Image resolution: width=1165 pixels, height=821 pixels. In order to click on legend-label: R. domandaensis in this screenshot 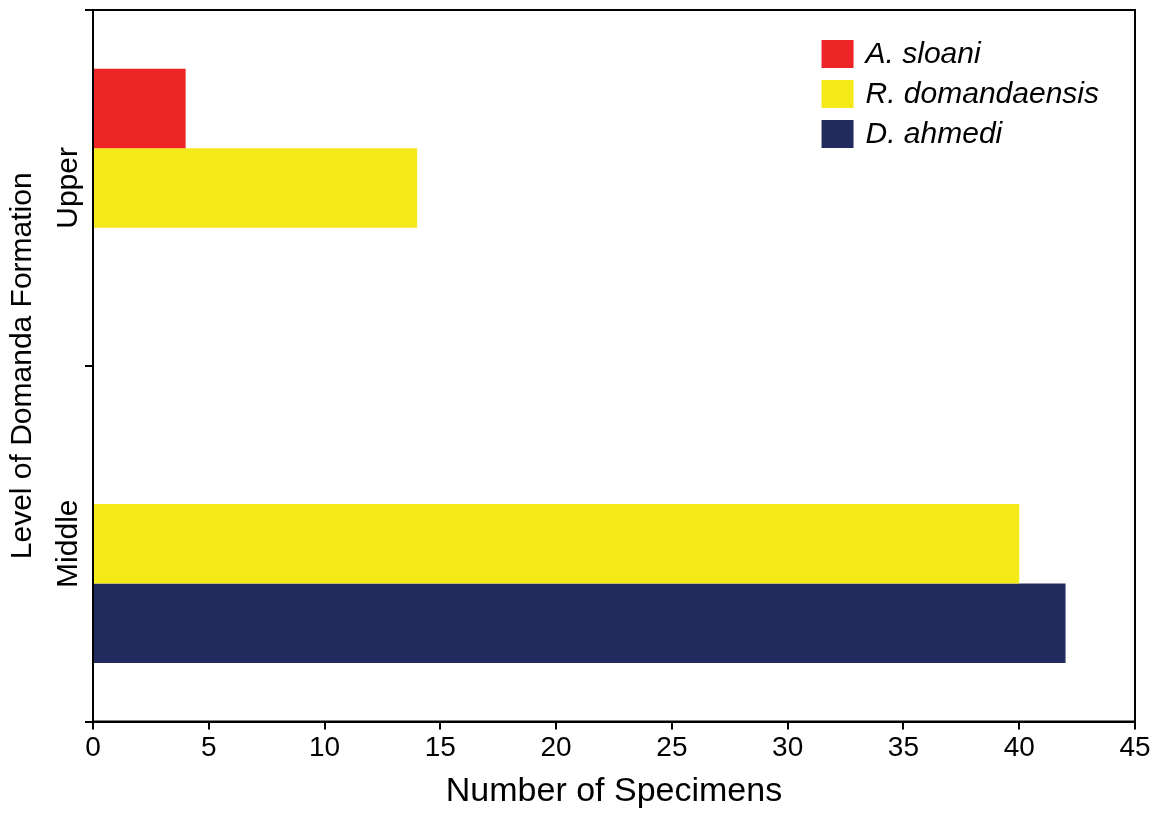, I will do `click(982, 93)`.